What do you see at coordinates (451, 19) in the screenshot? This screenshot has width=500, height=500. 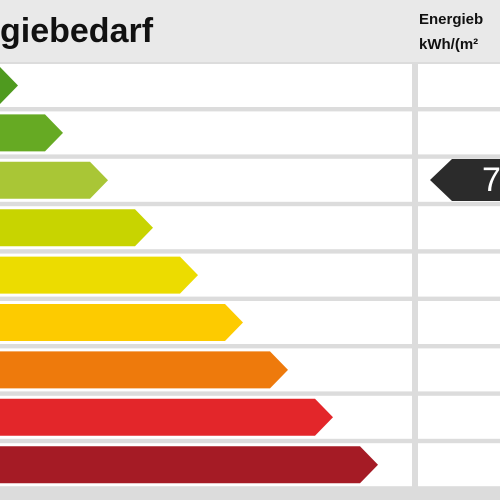 I see `column-title: Energieb` at bounding box center [451, 19].